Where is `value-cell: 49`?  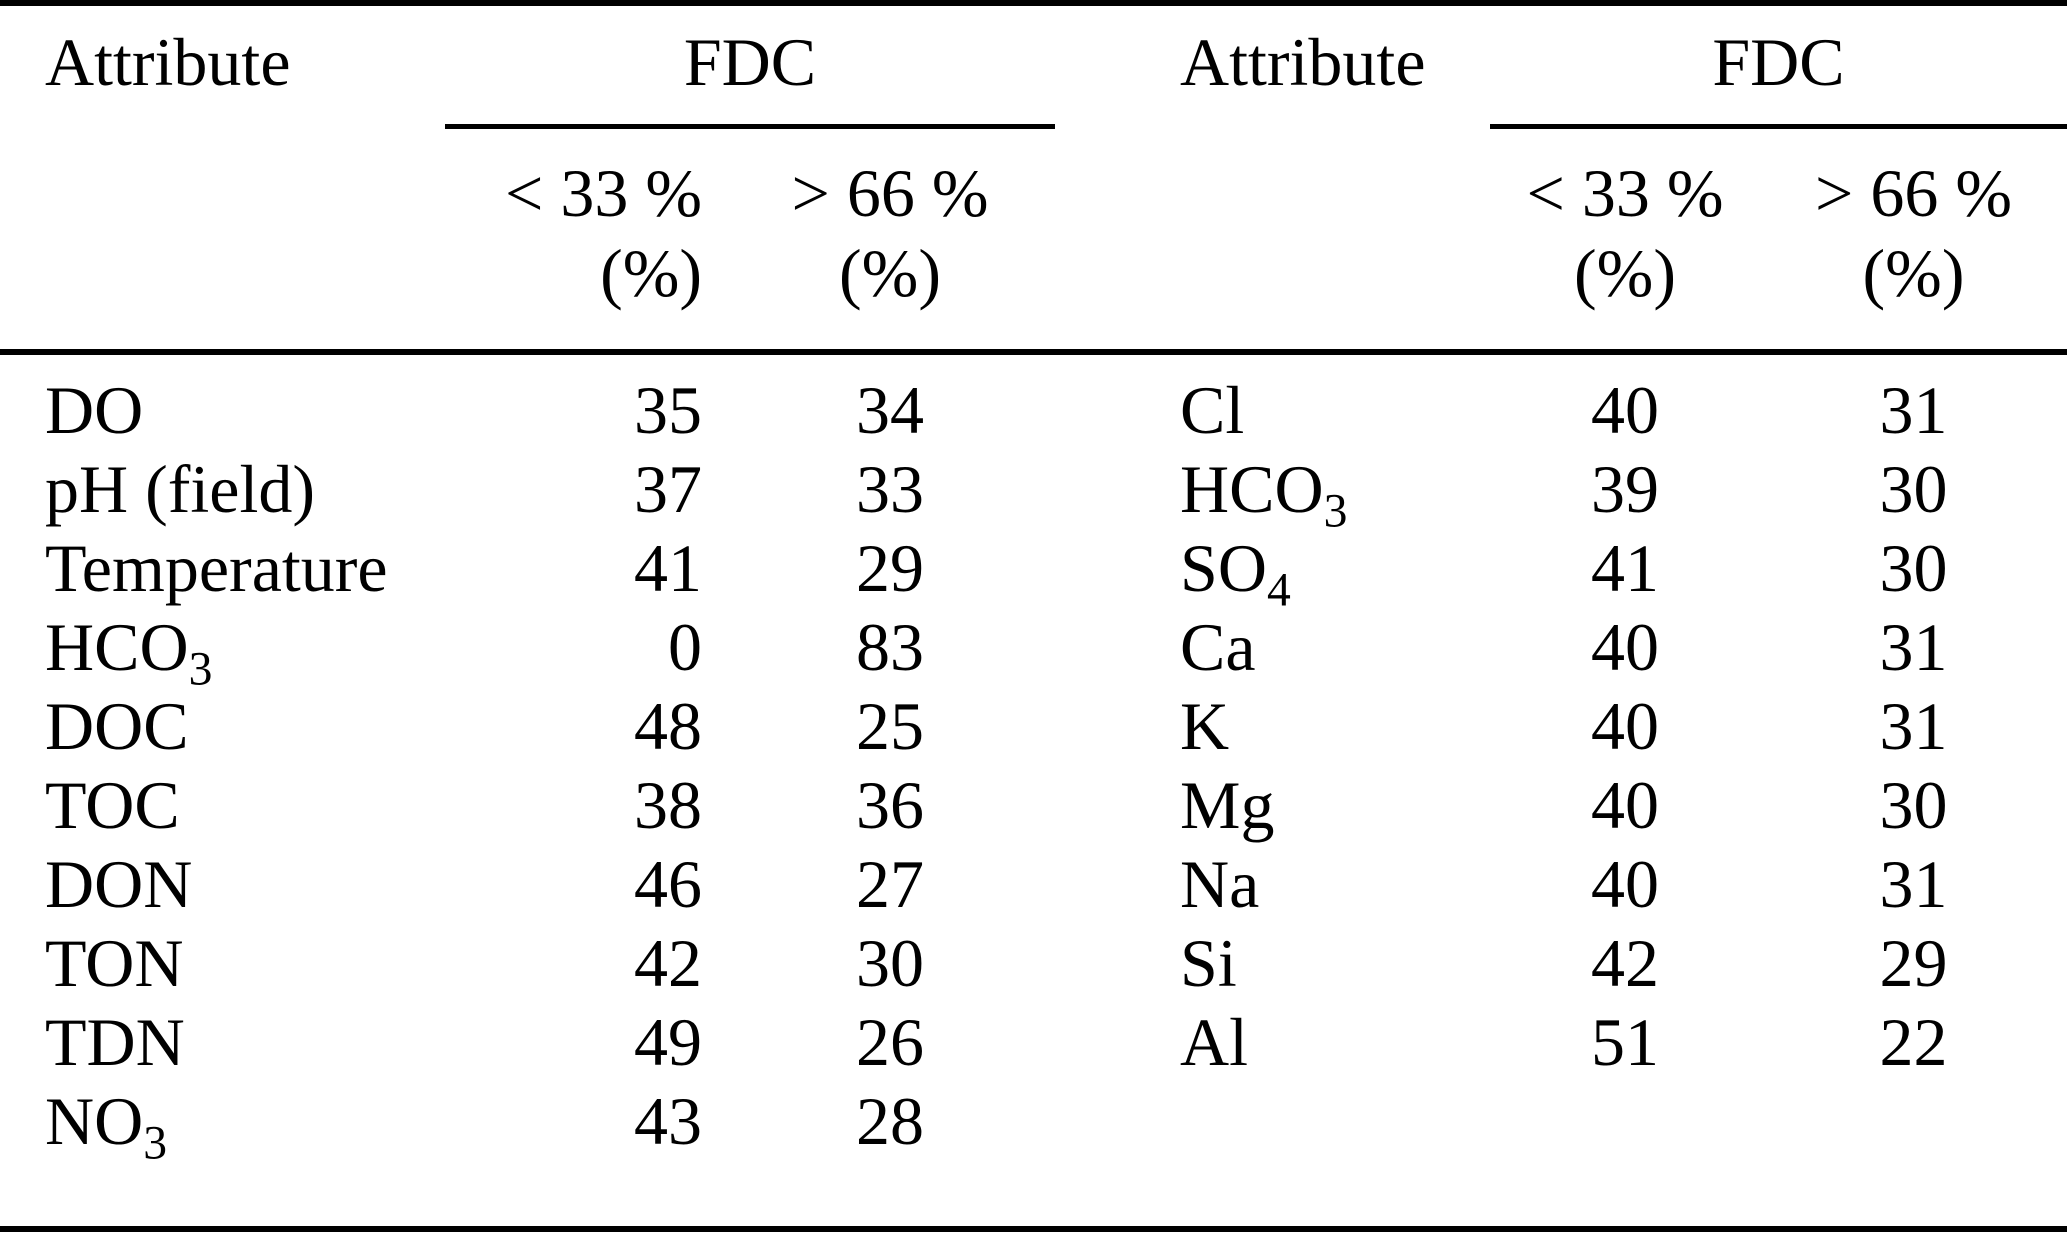 value-cell: 49 is located at coordinates (668, 1042).